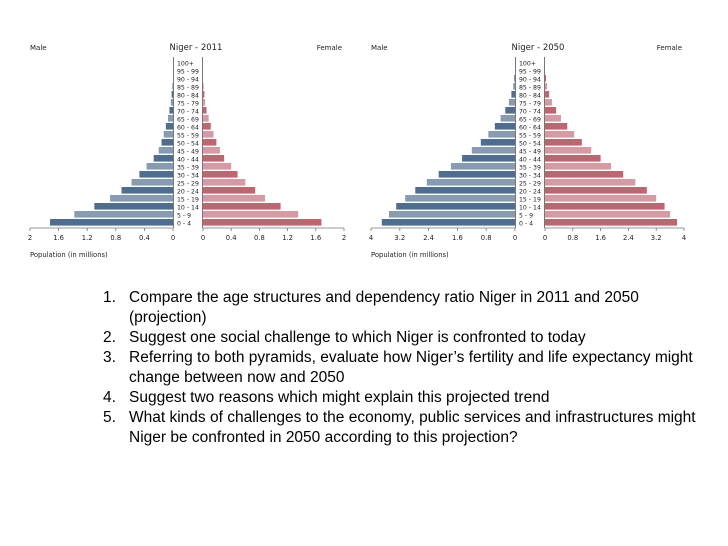  Describe the element at coordinates (530, 191) in the screenshot. I see `age-group-label: 20 - 24` at that location.